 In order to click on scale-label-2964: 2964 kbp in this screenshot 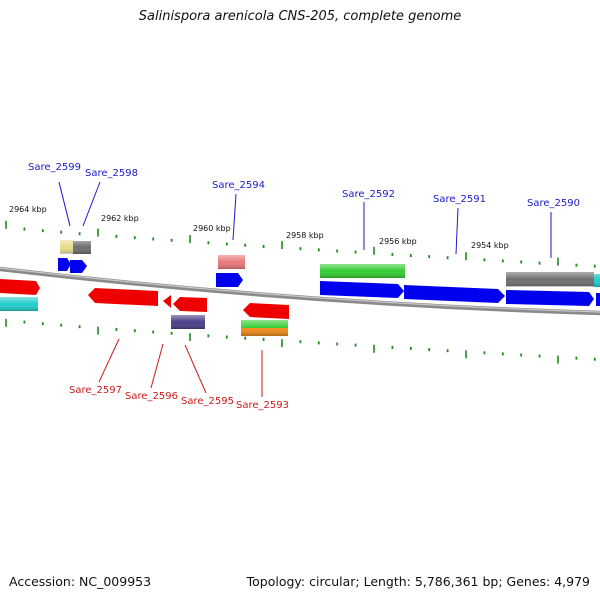, I will do `click(28, 209)`.